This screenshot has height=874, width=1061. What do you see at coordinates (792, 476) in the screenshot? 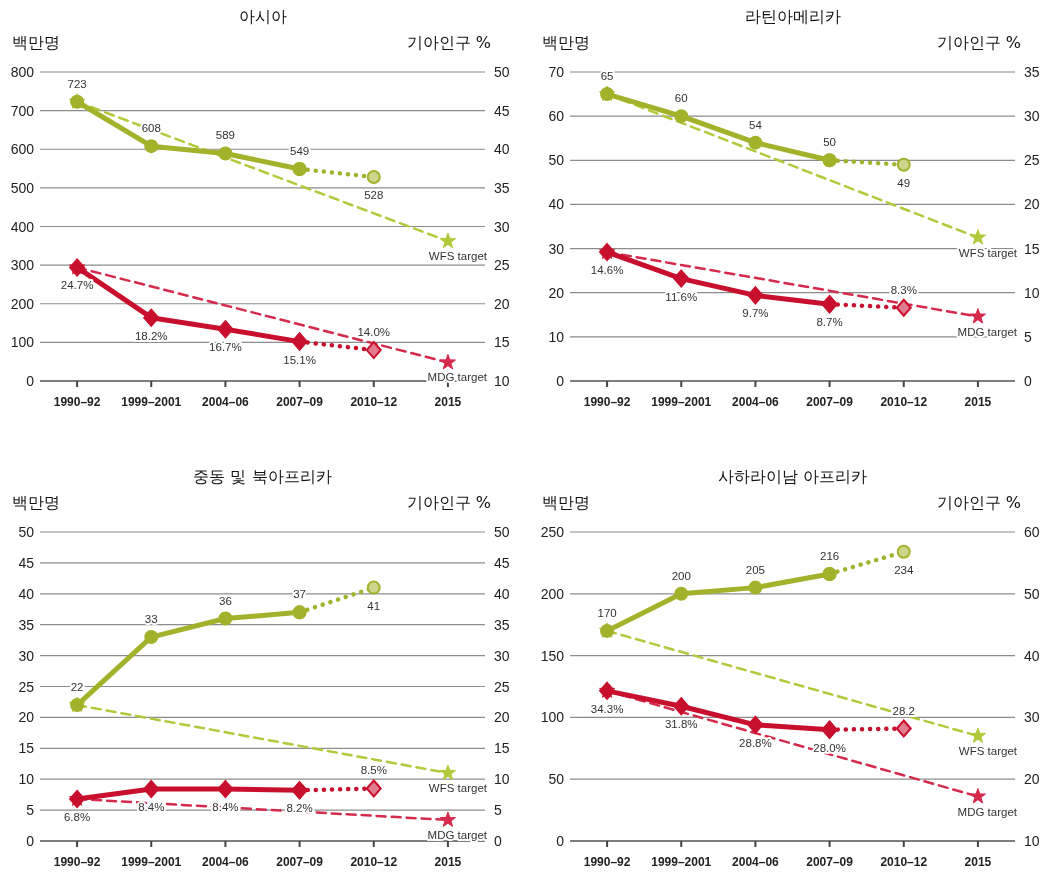
I see `chart-title: 사하라이남 아프리카` at bounding box center [792, 476].